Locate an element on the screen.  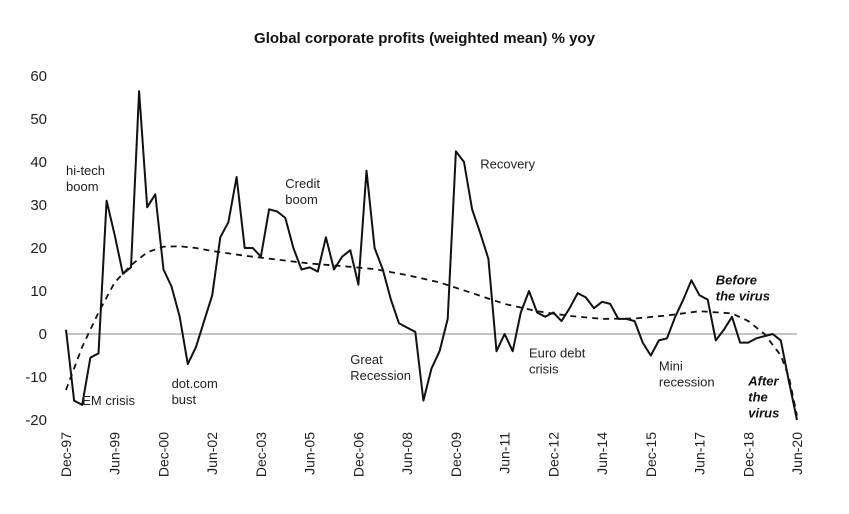
annotation-line: After is located at coordinates (763, 381).